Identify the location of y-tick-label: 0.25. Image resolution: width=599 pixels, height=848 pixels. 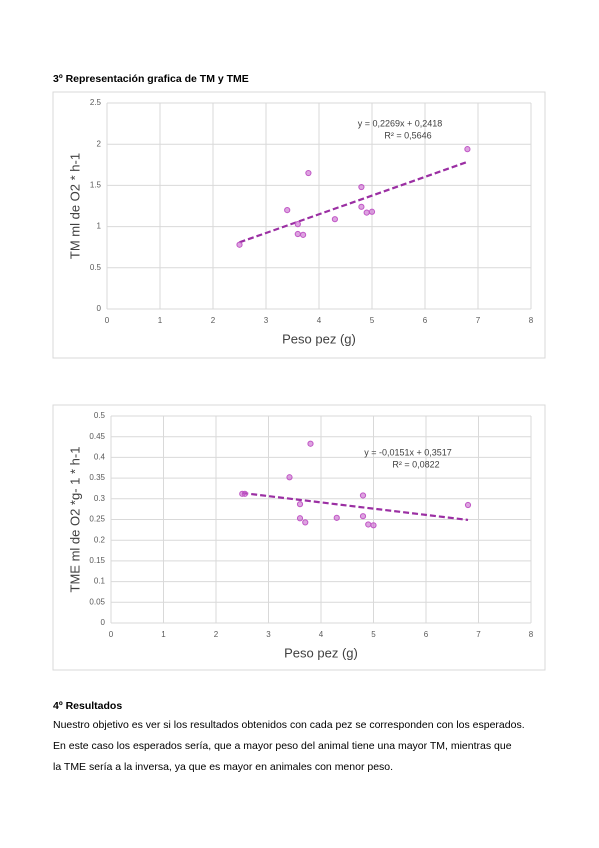
(97, 519).